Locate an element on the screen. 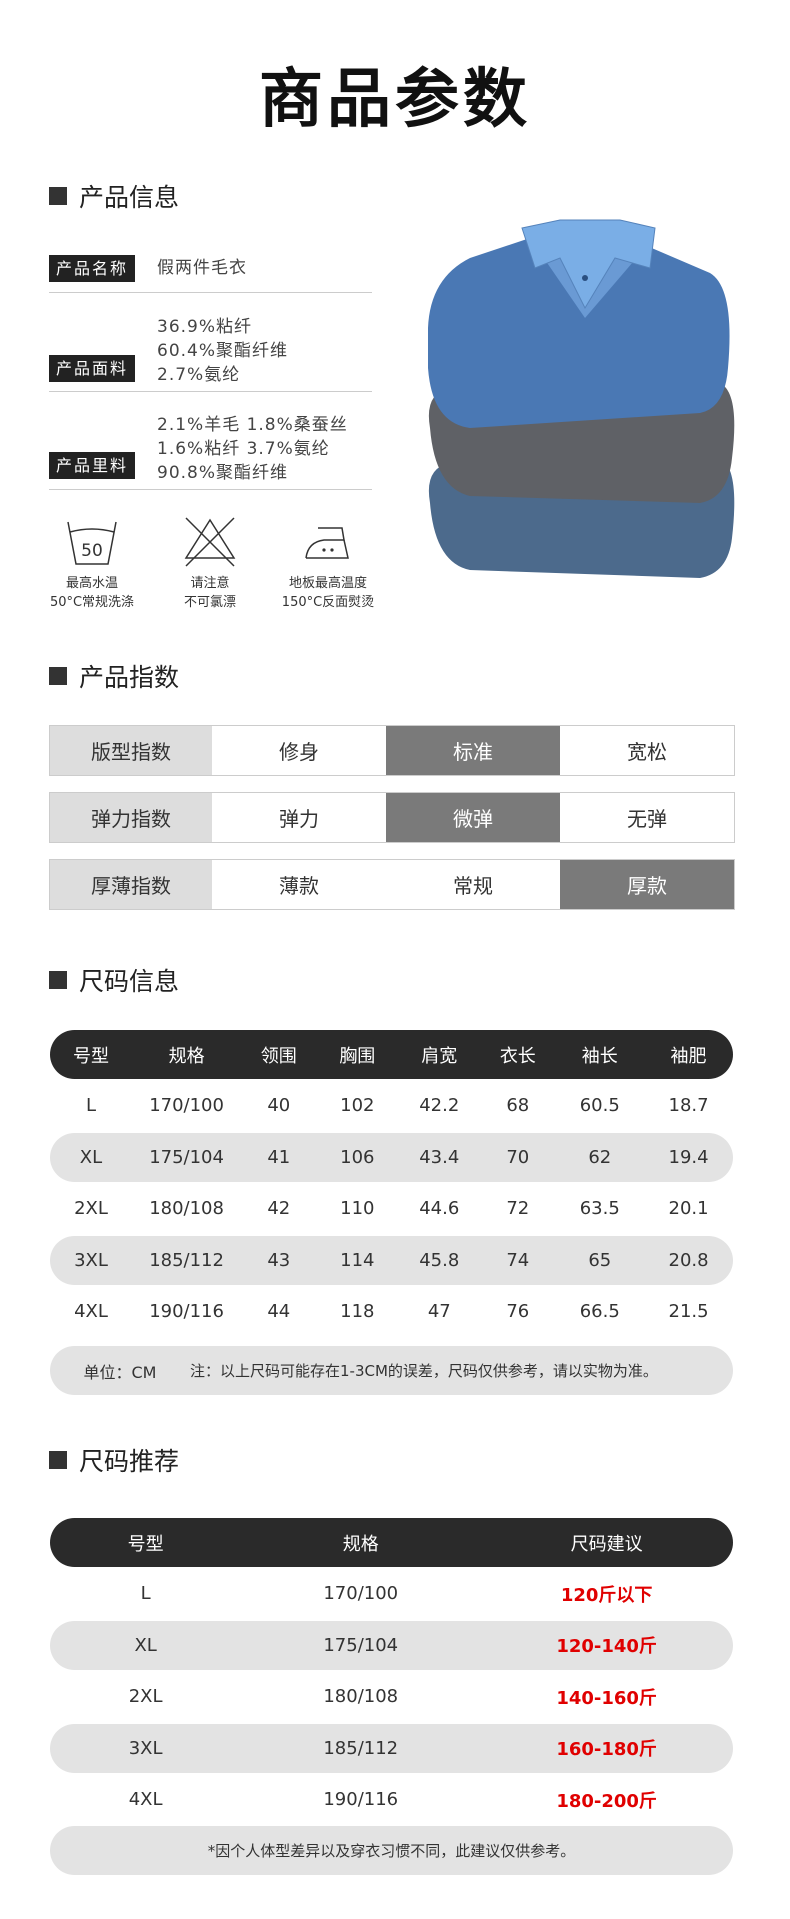  index-label: 版型指数 is located at coordinates (131, 750).